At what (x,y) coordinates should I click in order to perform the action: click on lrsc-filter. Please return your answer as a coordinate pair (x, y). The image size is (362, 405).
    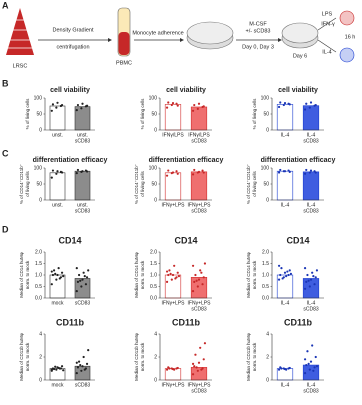
    Looking at the image, I should click on (20, 31).